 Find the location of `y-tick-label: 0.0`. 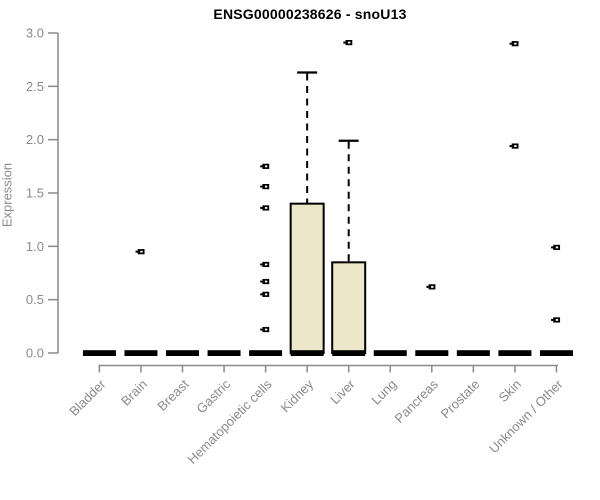

y-tick-label: 0.0 is located at coordinates (35, 353).